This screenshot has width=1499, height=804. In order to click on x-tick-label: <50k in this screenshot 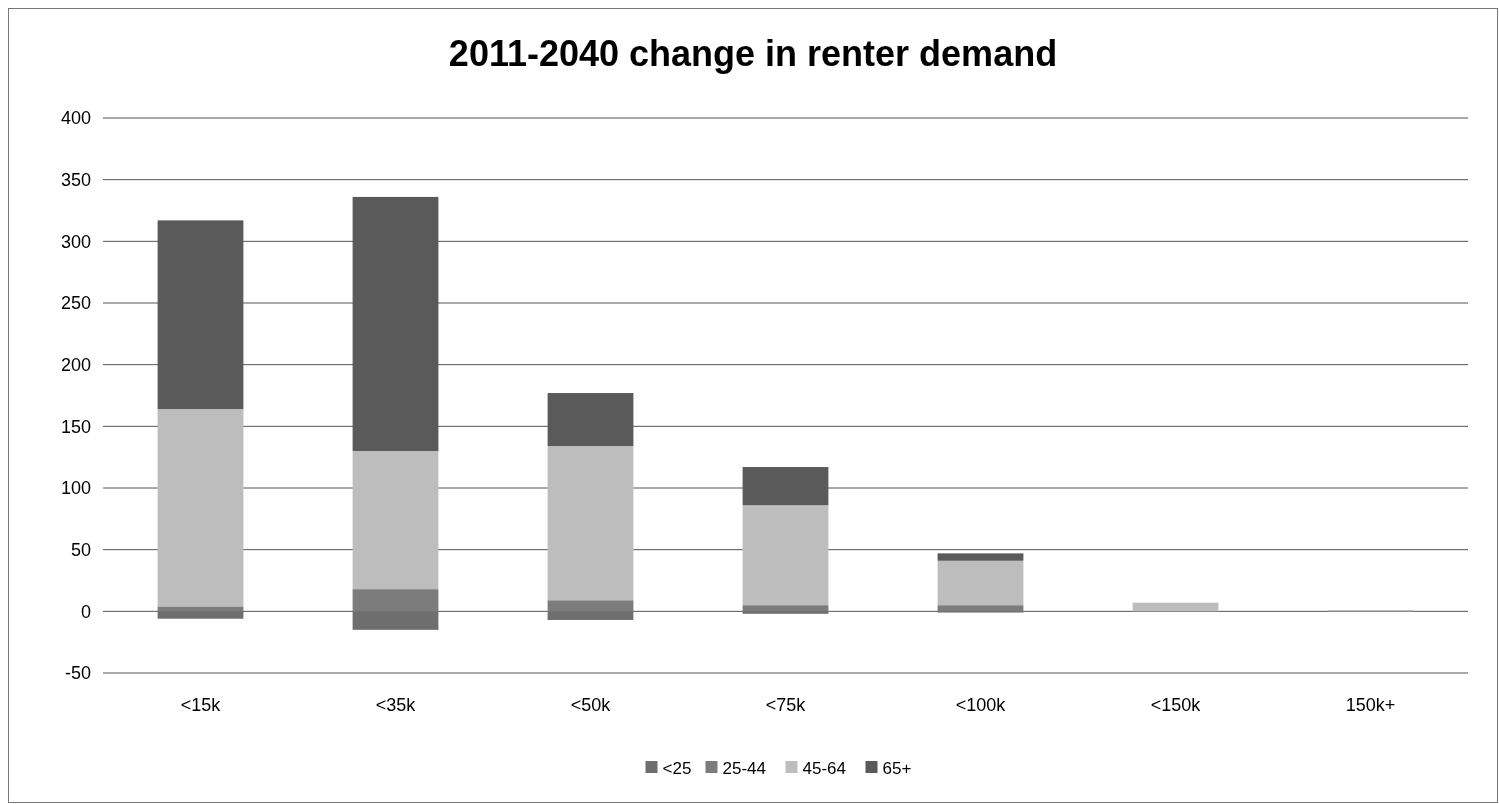, I will do `click(591, 705)`.